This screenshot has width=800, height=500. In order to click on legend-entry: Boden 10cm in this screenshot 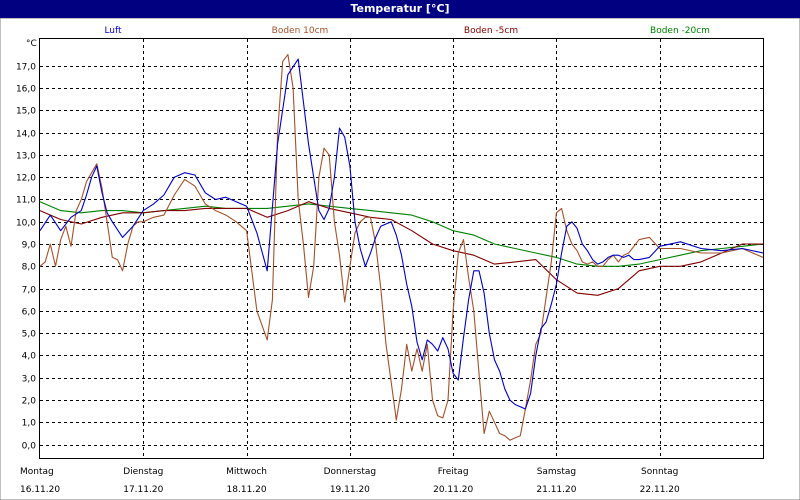, I will do `click(300, 31)`.